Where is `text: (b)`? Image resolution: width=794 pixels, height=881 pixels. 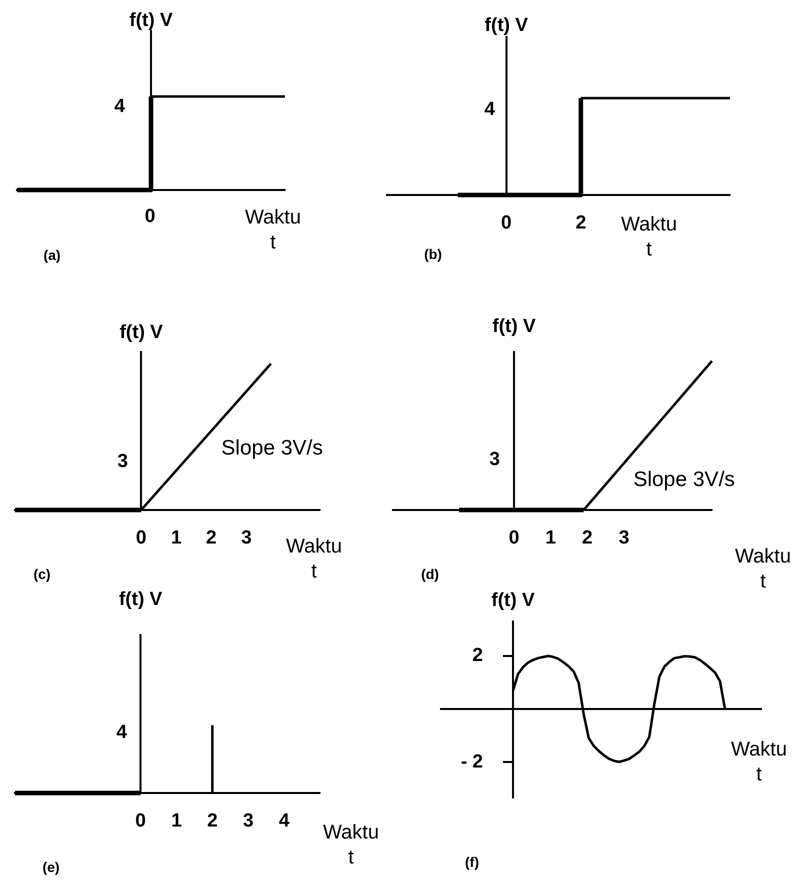
text: (b) is located at coordinates (433, 254).